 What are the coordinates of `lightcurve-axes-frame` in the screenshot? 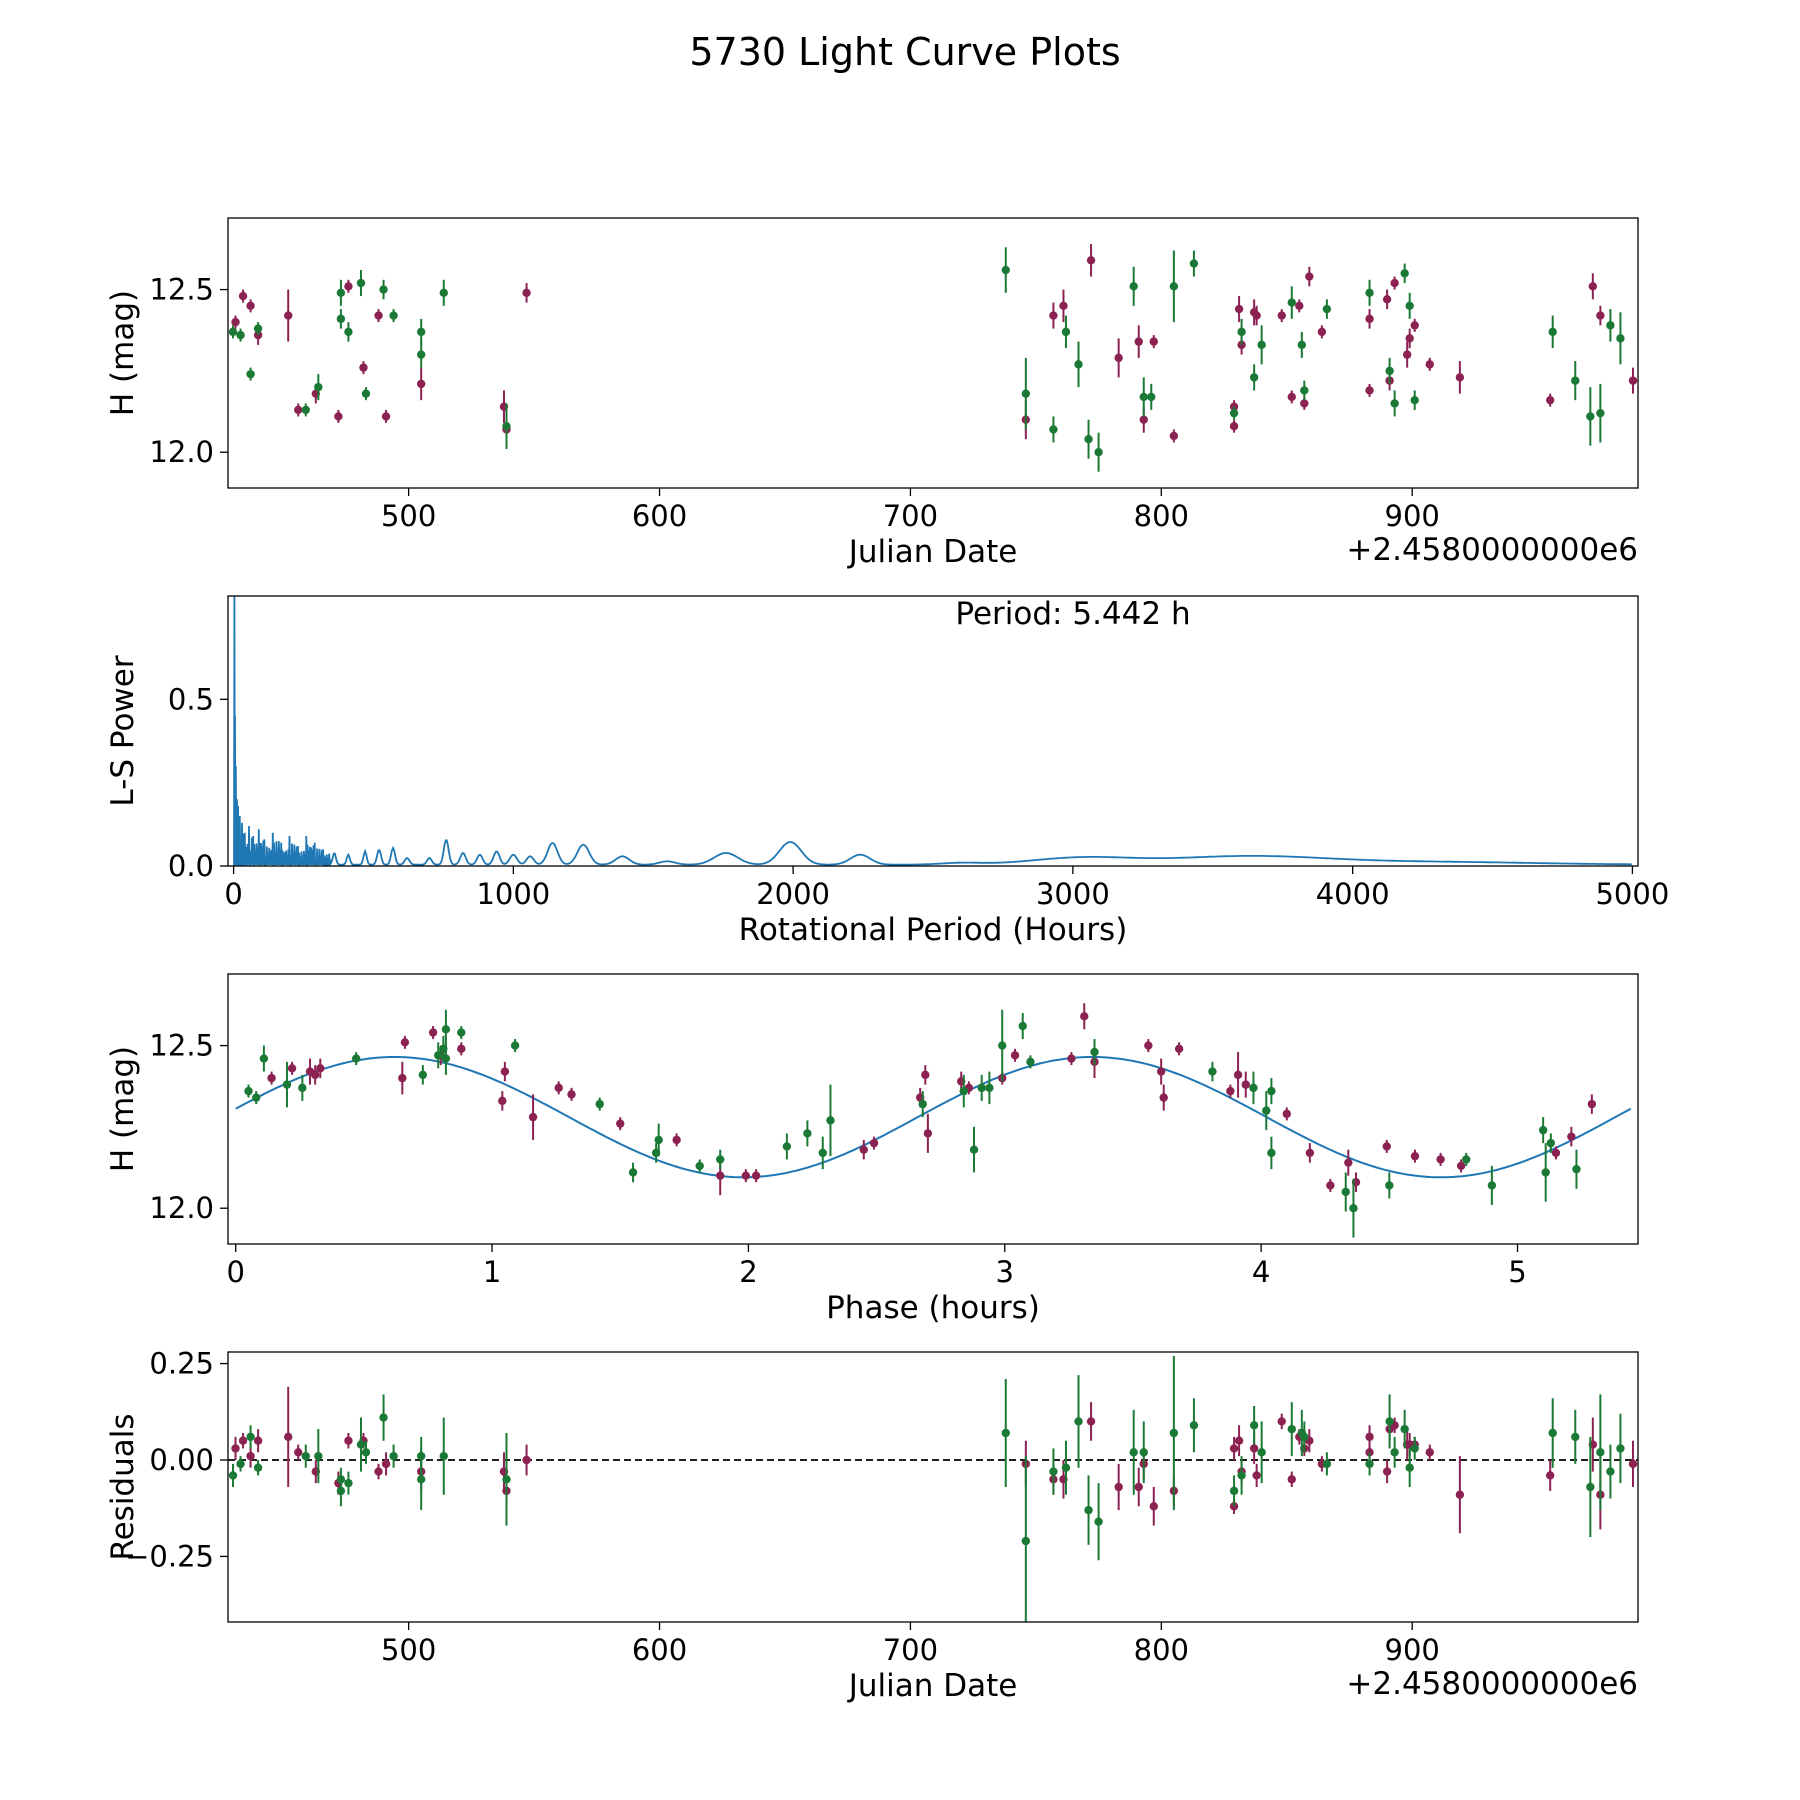 It's located at (933, 353).